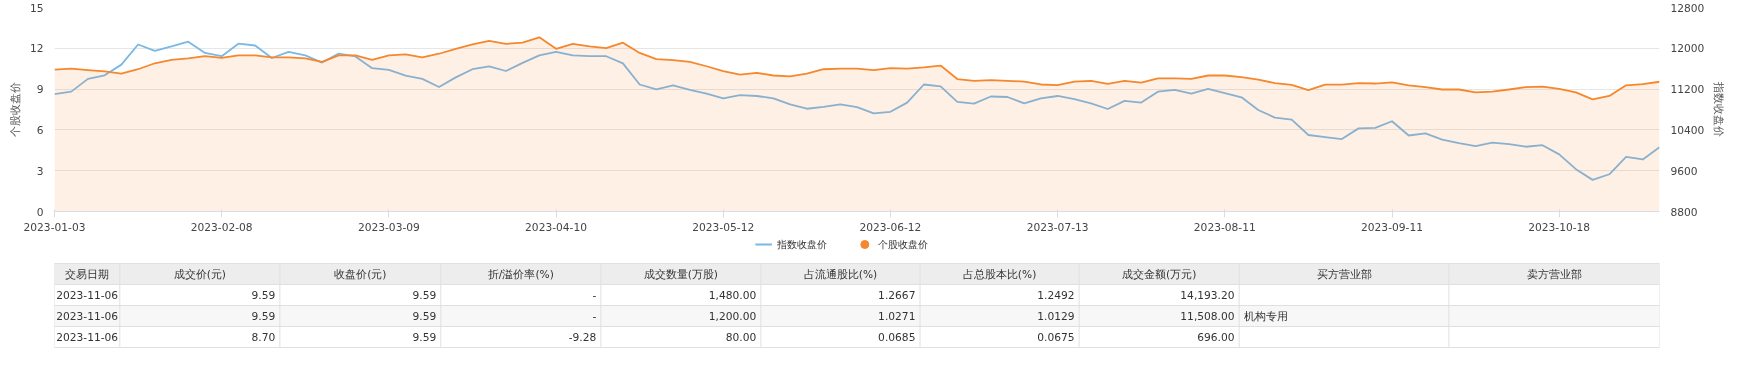  What do you see at coordinates (582, 337) in the screenshot?
I see `text: -9.28` at bounding box center [582, 337].